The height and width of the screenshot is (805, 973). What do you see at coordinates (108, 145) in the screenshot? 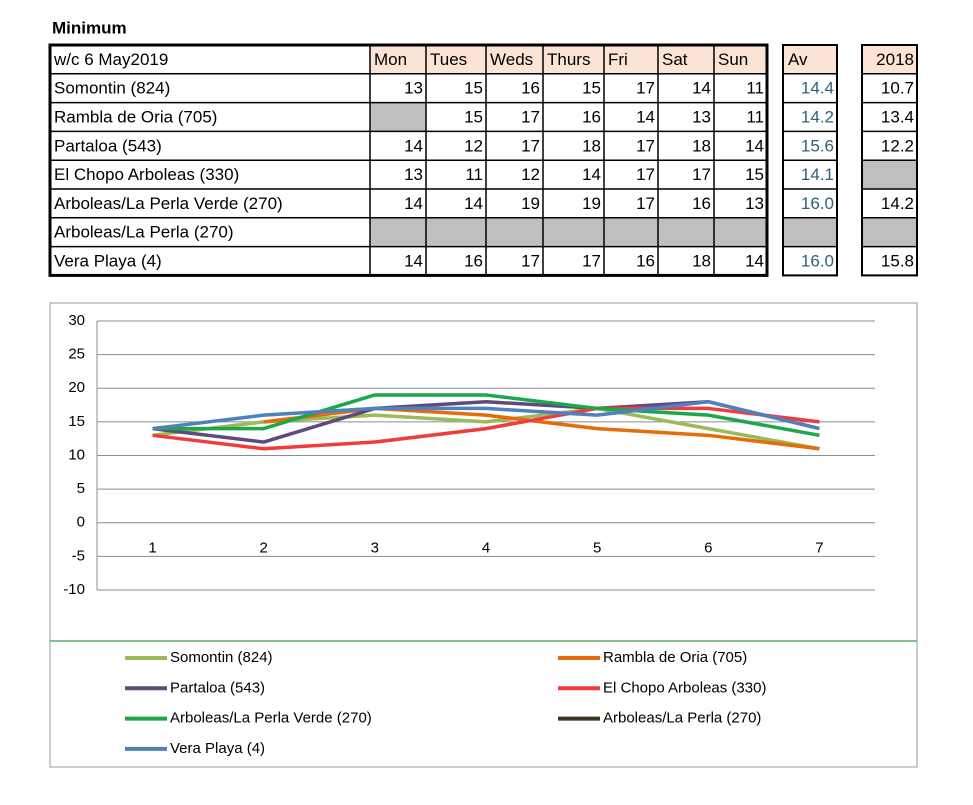
I see `row-label: Partaloa (543)` at bounding box center [108, 145].